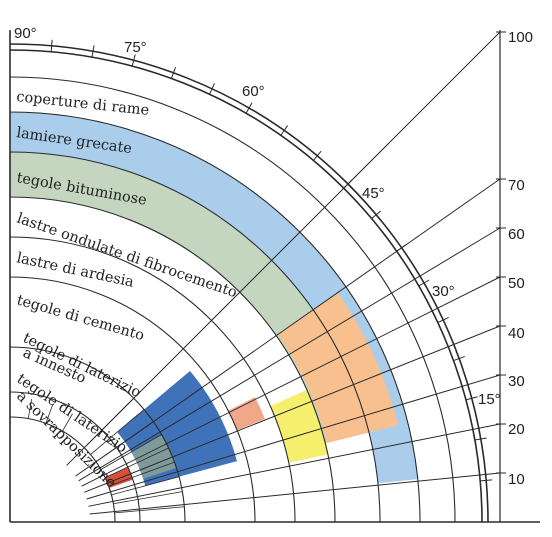  Describe the element at coordinates (516, 185) in the screenshot. I see `percent-label-70: 70` at that location.